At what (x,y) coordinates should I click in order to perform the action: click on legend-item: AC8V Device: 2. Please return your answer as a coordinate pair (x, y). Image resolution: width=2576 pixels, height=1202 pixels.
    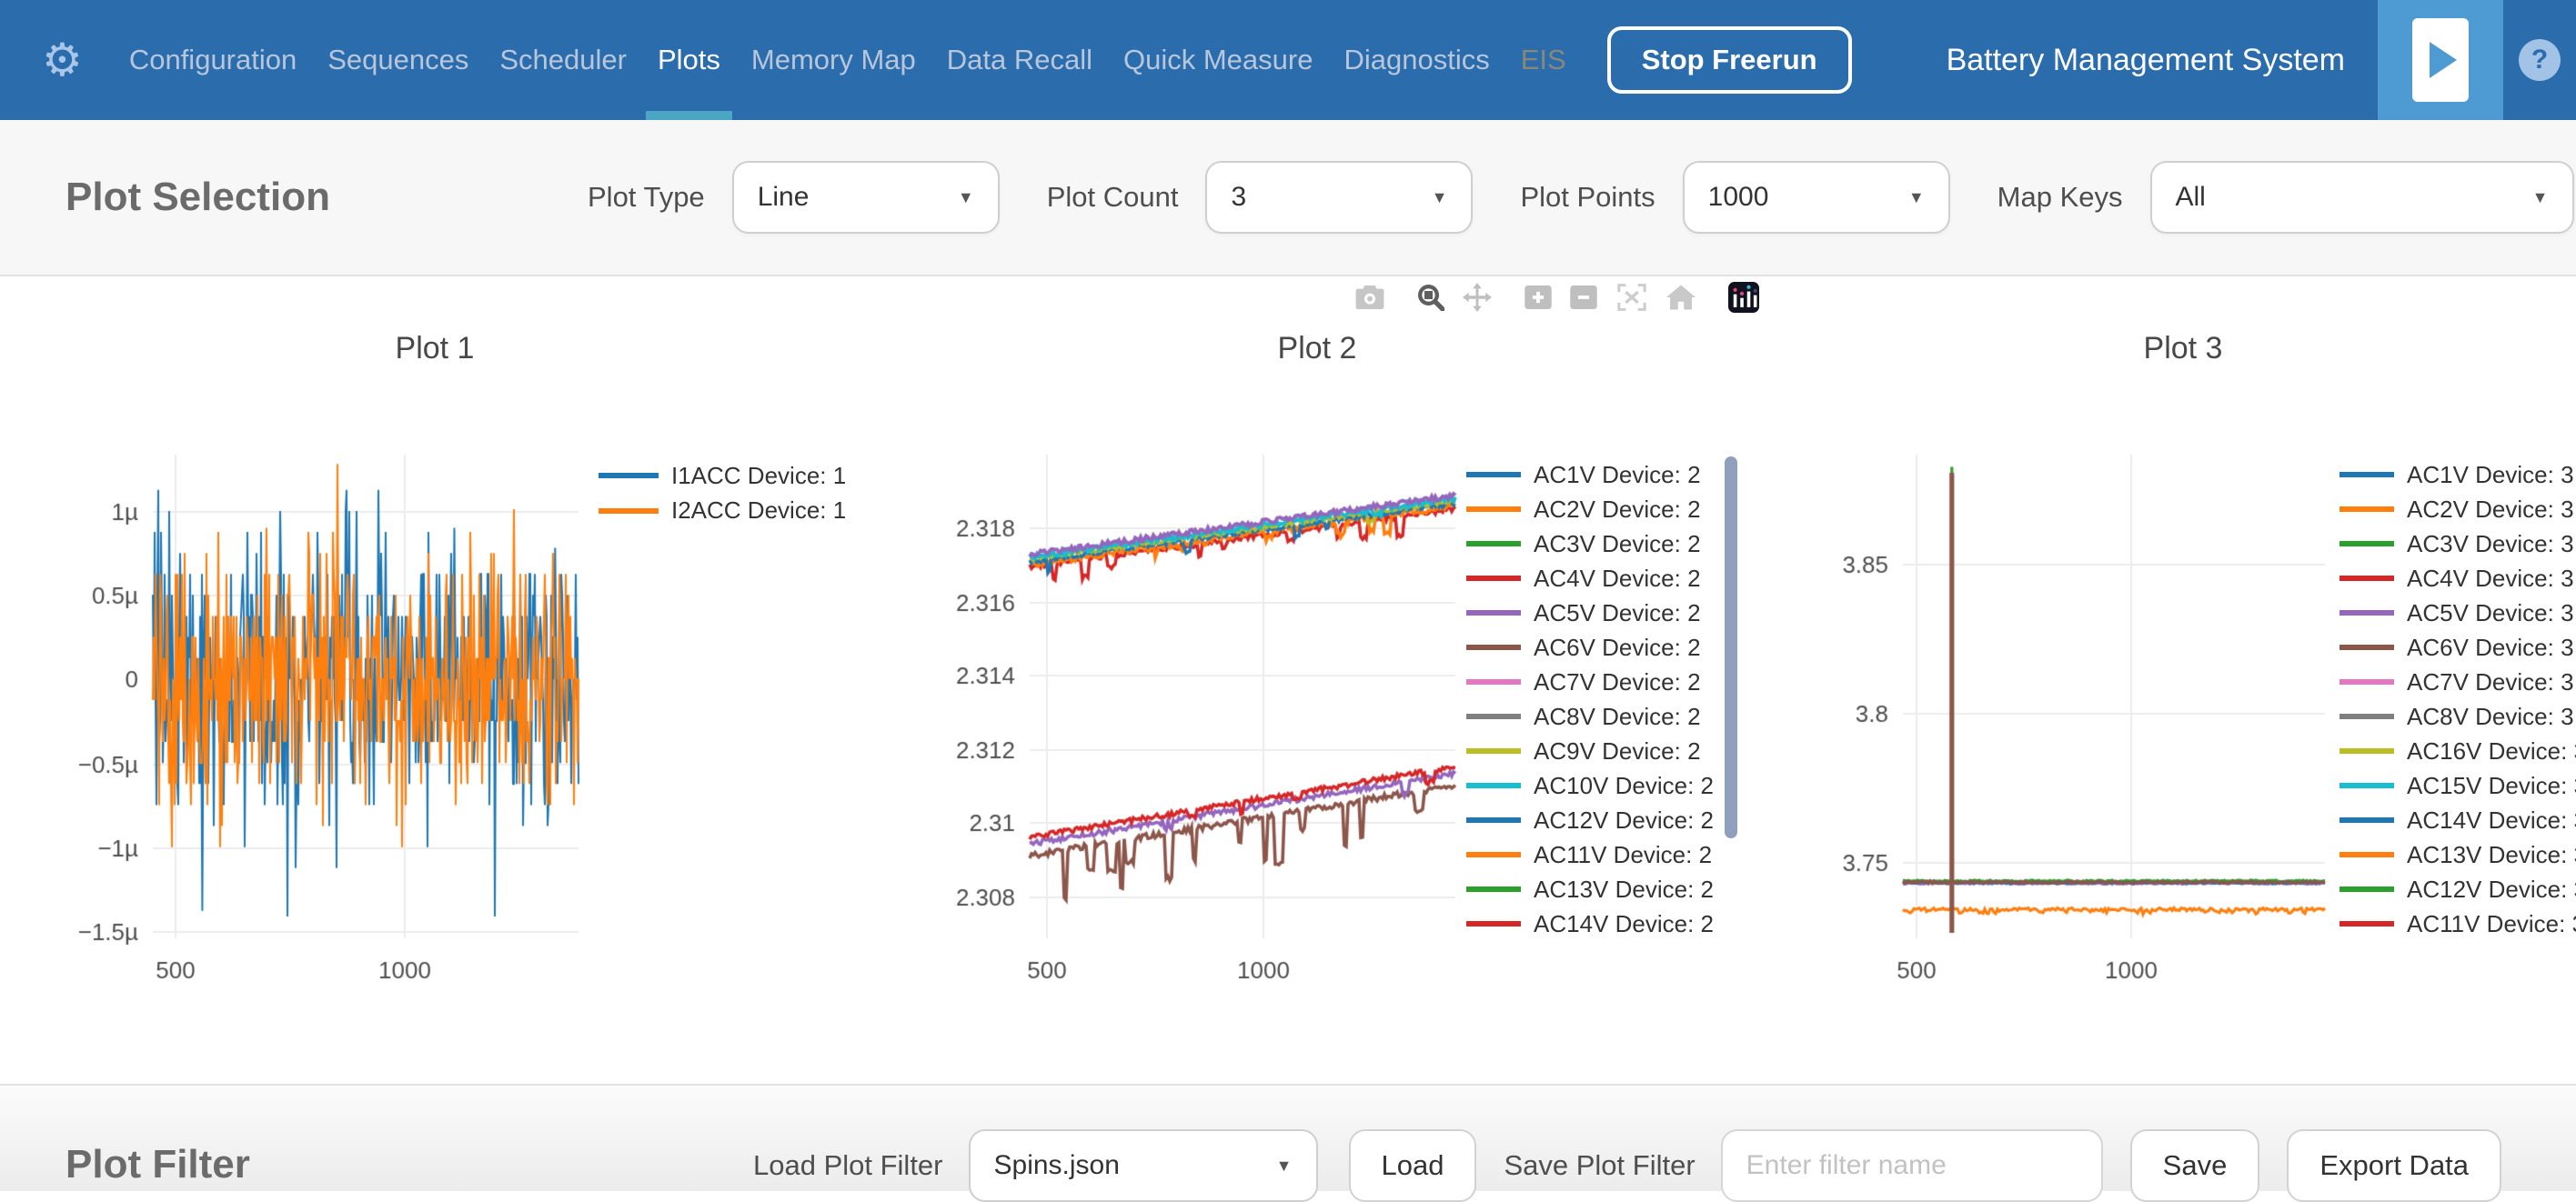
    Looking at the image, I should click on (1590, 716).